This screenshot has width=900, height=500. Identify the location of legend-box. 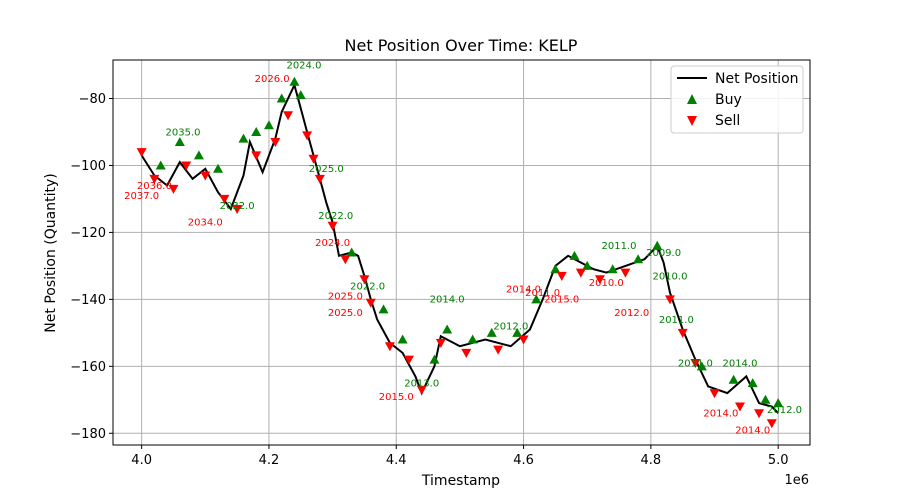
(737, 99).